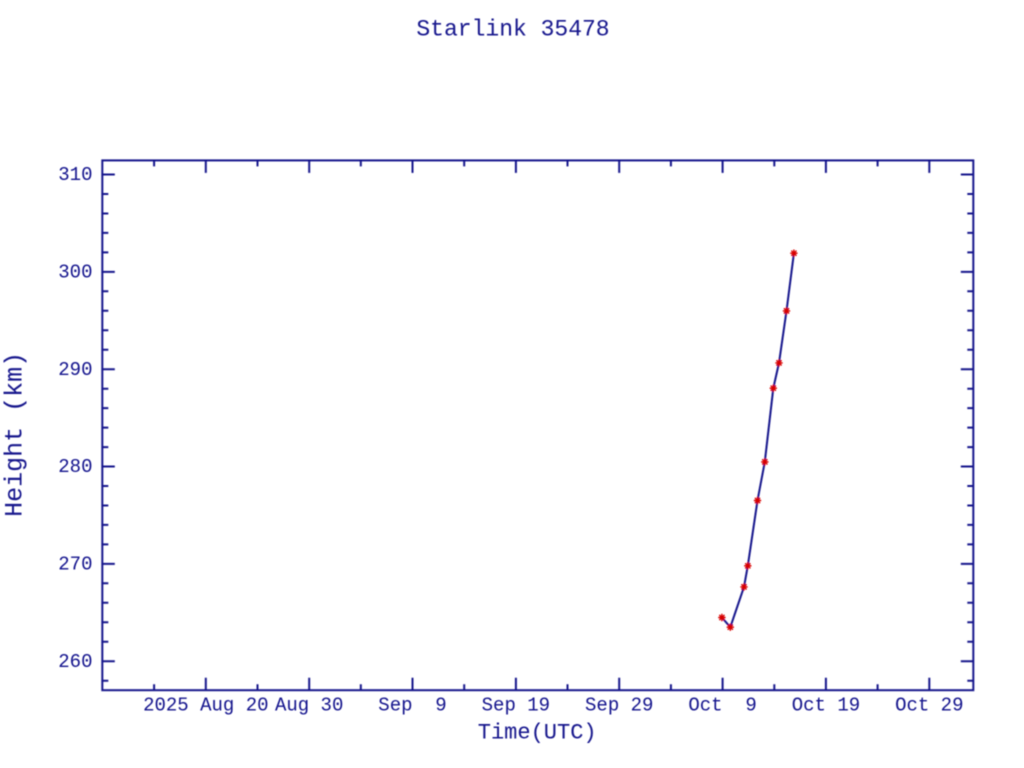 The width and height of the screenshot is (1024, 768). I want to click on svg-text: Oct 9, so click(722, 705).